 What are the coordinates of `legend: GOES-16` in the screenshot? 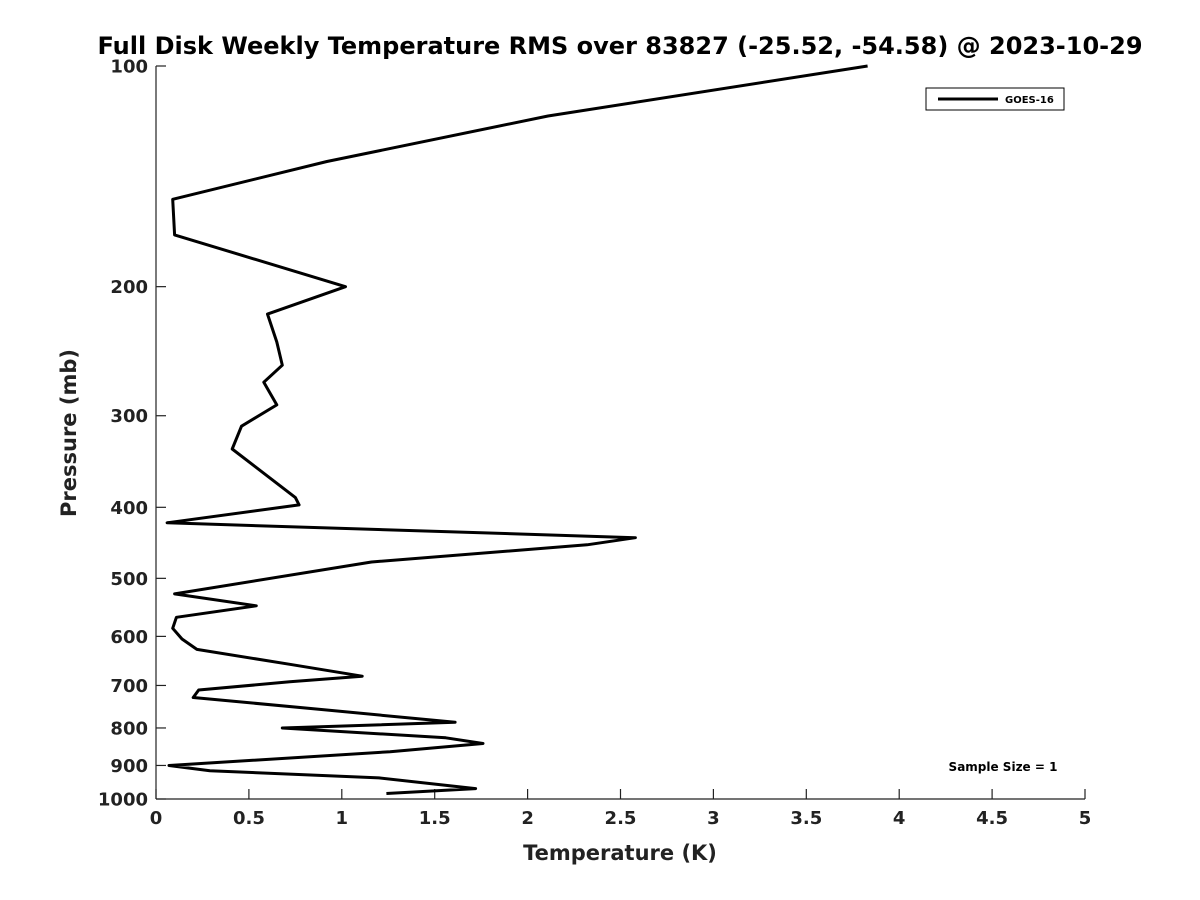 It's located at (995, 99).